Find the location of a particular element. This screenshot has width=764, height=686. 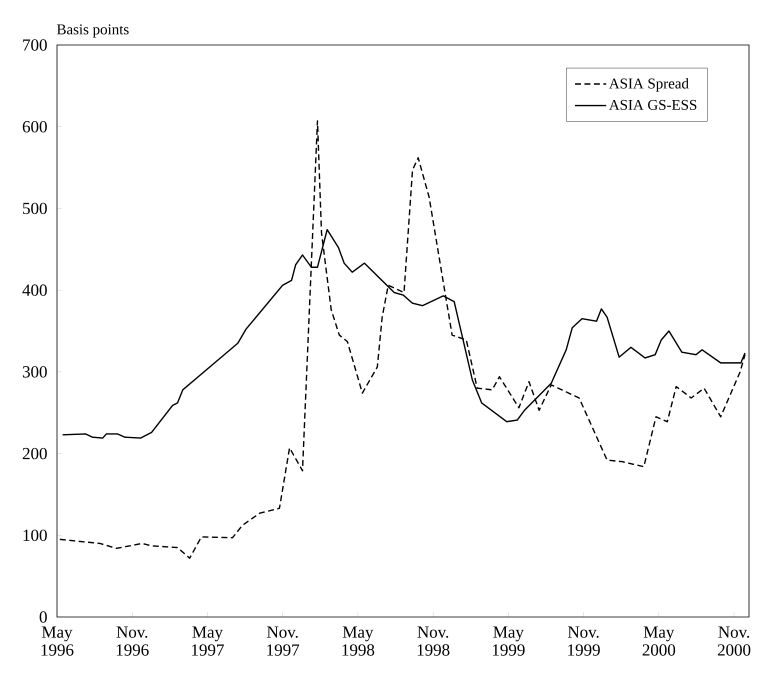

x-tick-label: May 2000 is located at coordinates (659, 641).